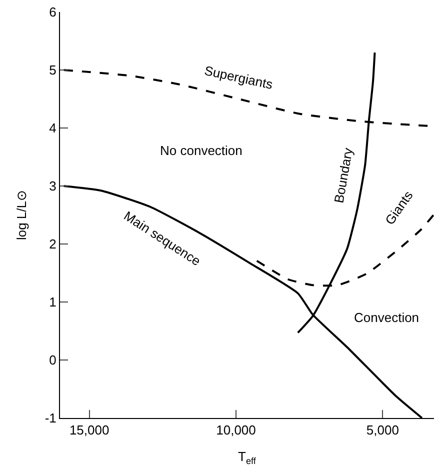 The width and height of the screenshot is (438, 473). What do you see at coordinates (52, 244) in the screenshot?
I see `y-tick-label: 2` at bounding box center [52, 244].